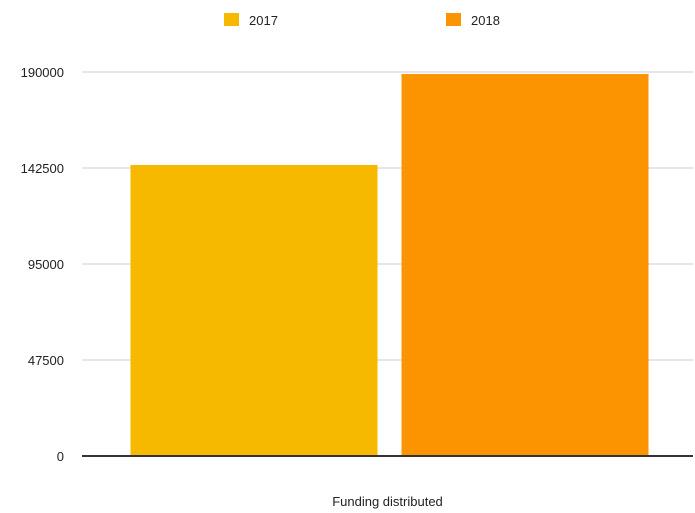 Image resolution: width=695 pixels, height=513 pixels. I want to click on y-tick-label-4: 190000, so click(42, 72).